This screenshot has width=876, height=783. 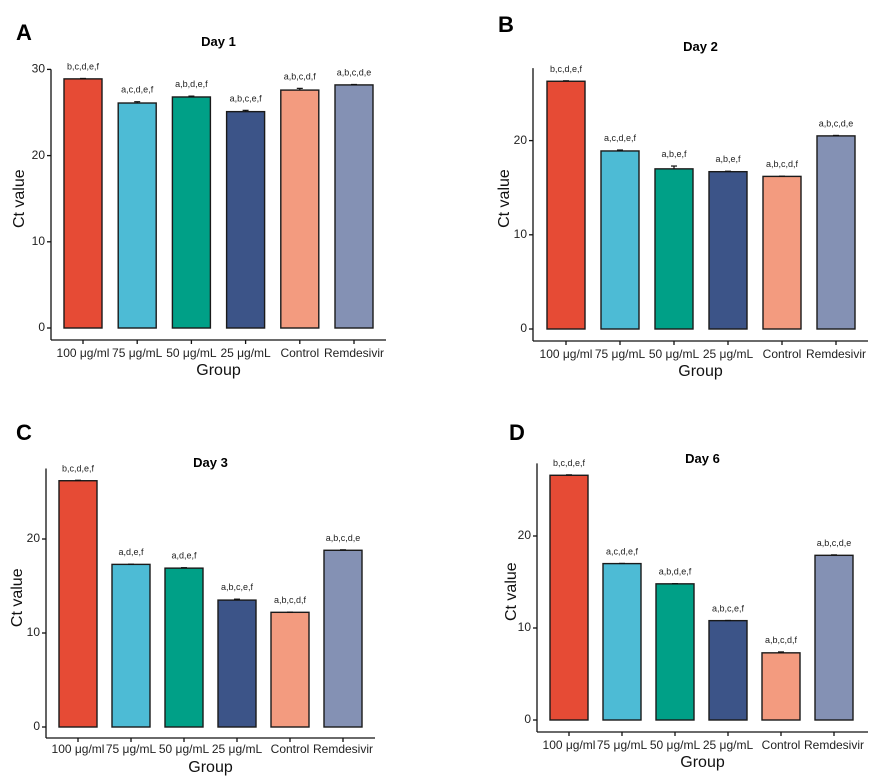 I want to click on chart-title: Day 6, so click(x=702, y=458).